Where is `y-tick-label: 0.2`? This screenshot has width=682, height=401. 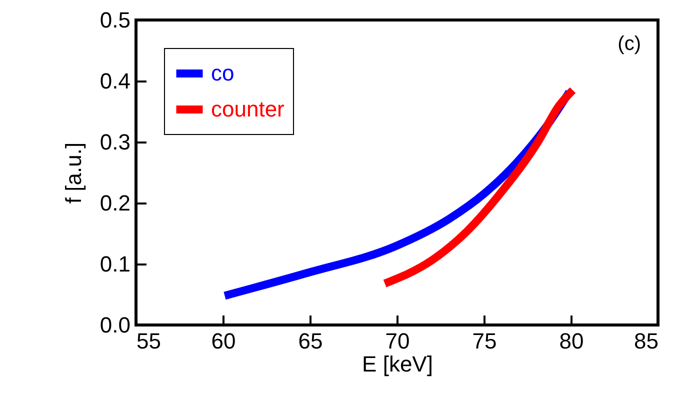
y-tick-label: 0.2 is located at coordinates (115, 203).